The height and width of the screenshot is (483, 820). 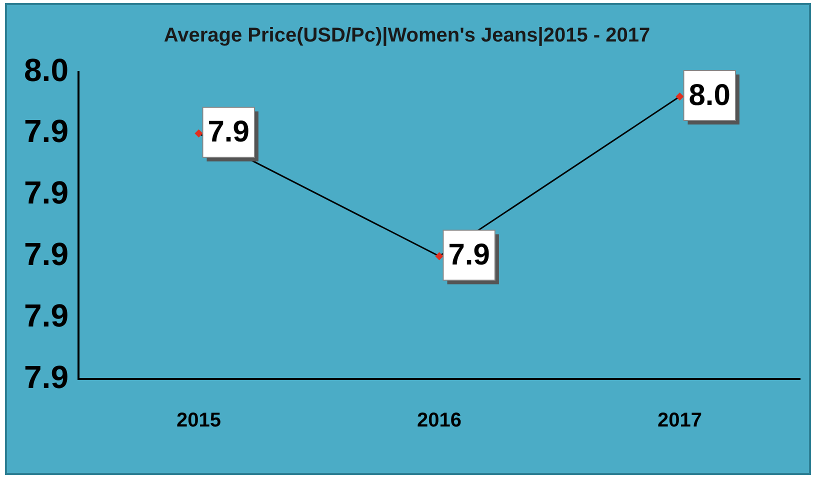 What do you see at coordinates (679, 421) in the screenshot?
I see `x-tick-label: 2017` at bounding box center [679, 421].